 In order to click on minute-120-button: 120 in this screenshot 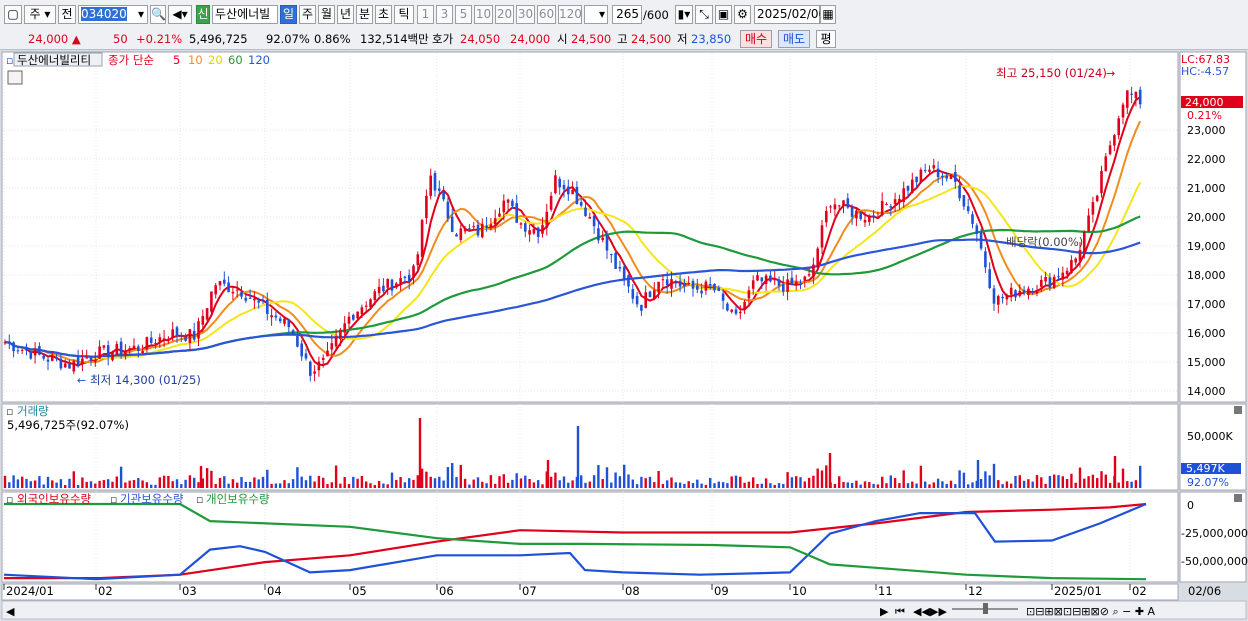, I will do `click(570, 14)`.